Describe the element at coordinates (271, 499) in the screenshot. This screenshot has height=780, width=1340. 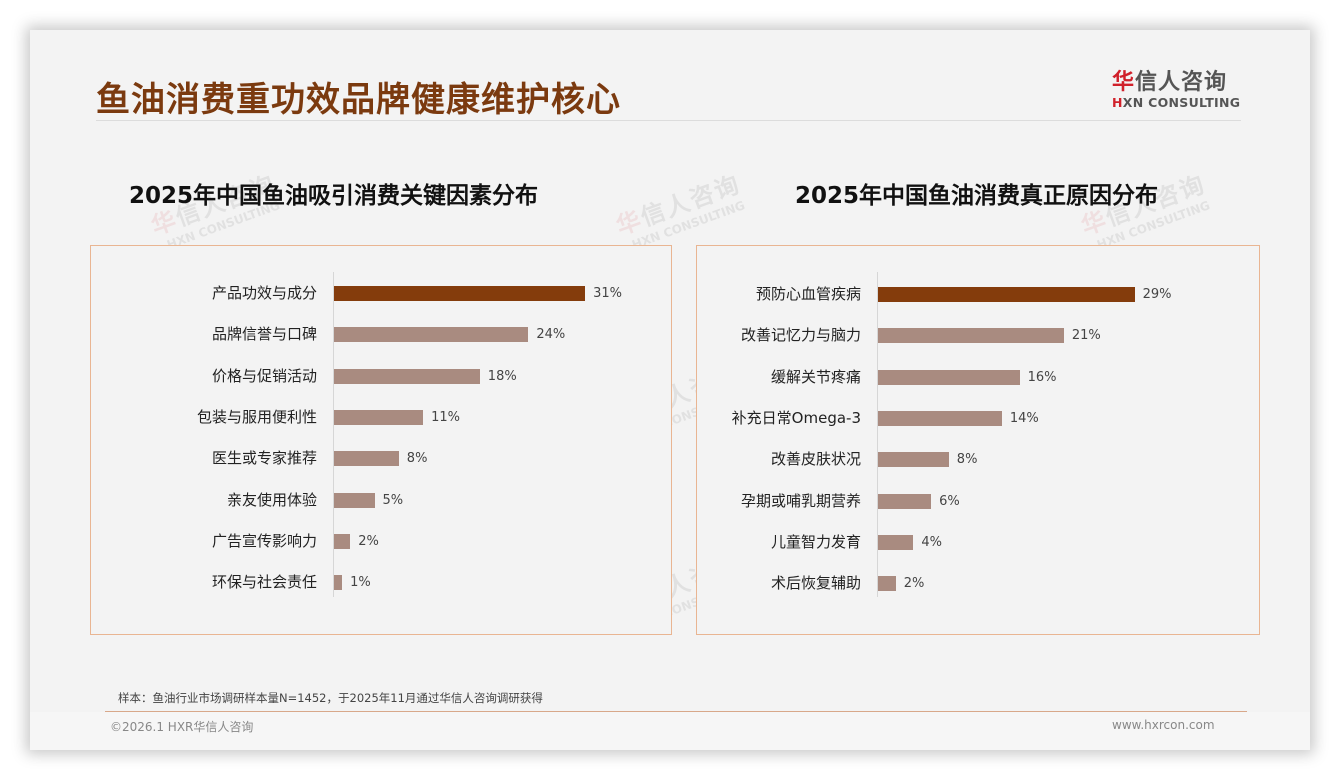
I see `bar-category-label: 亲友使用体验` at that location.